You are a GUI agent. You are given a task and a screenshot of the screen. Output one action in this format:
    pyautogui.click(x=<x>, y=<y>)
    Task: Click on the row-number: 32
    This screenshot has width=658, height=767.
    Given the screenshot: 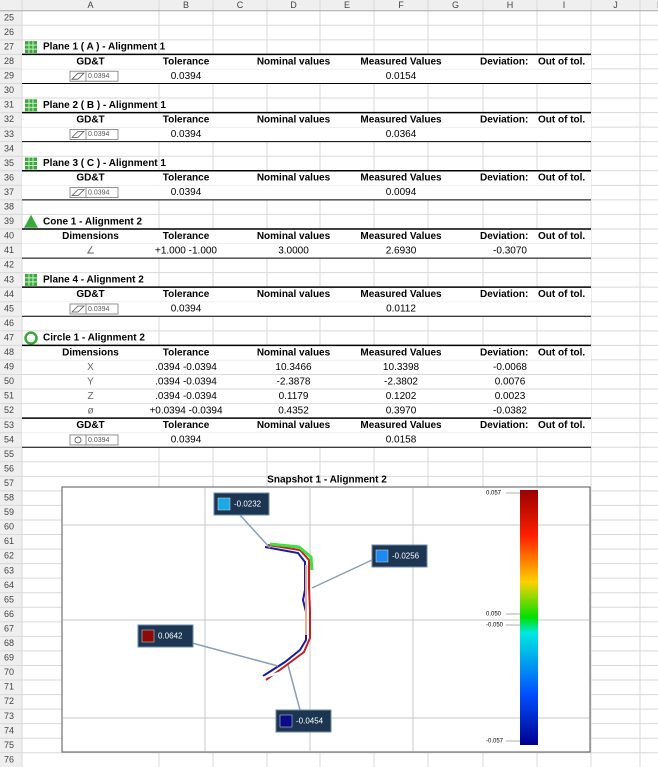 What is the action you would take?
    pyautogui.click(x=9, y=119)
    